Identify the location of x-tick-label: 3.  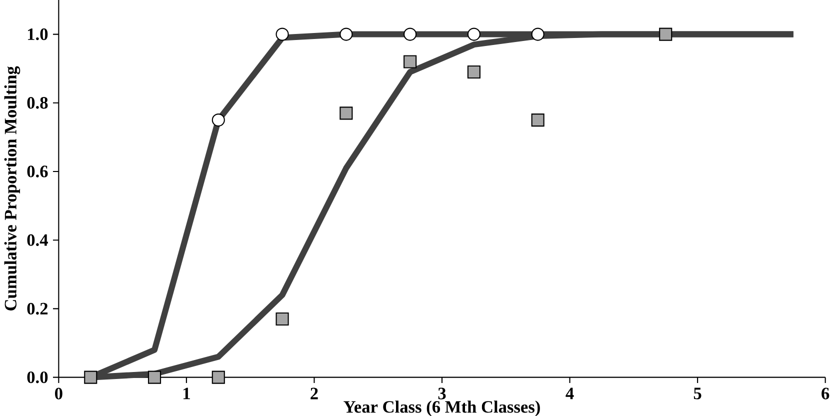
(442, 394).